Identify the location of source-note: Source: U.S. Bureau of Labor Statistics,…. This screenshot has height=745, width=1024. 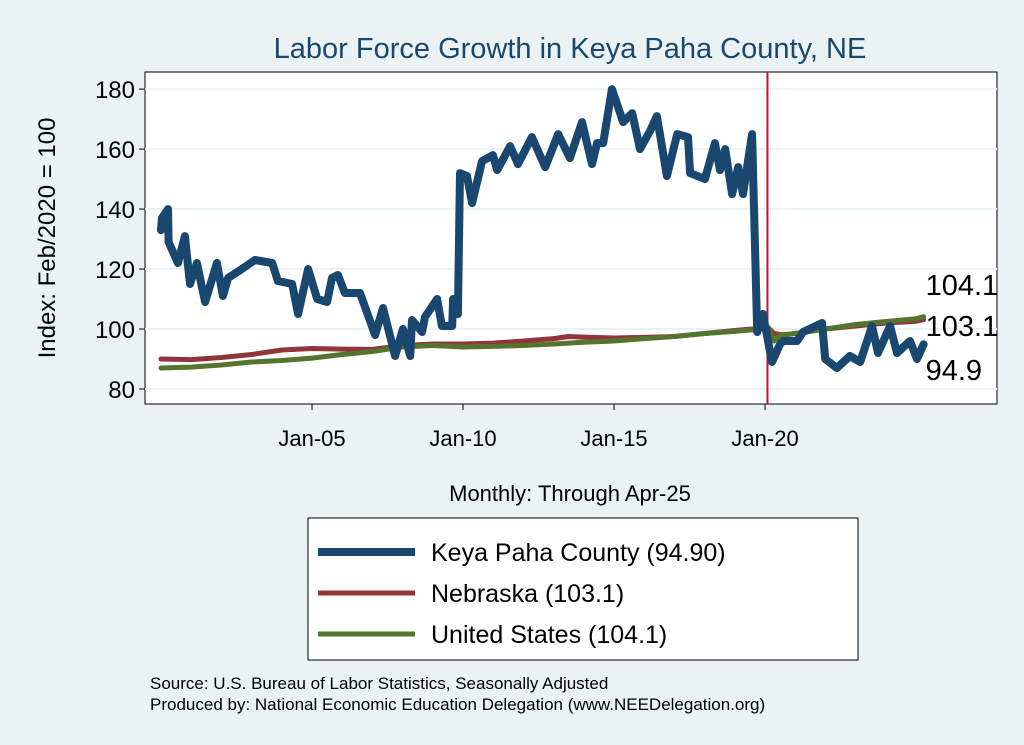
(379, 683).